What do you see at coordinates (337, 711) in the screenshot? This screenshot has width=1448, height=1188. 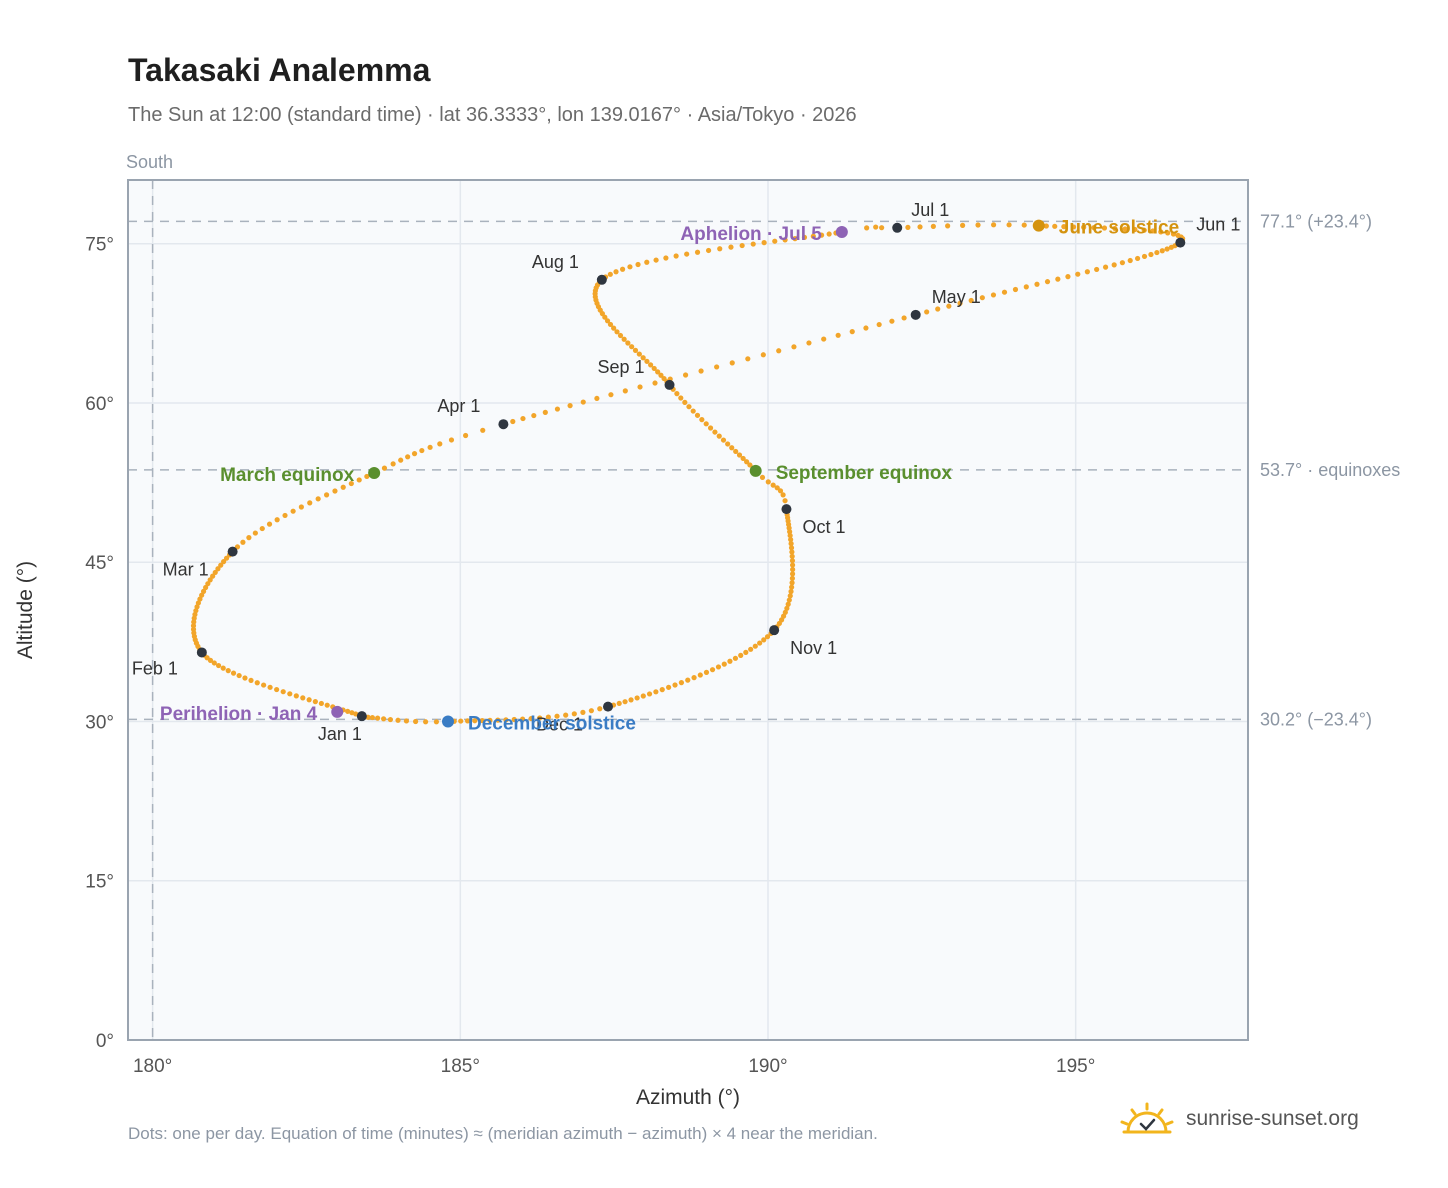 I see `event-marker` at bounding box center [337, 711].